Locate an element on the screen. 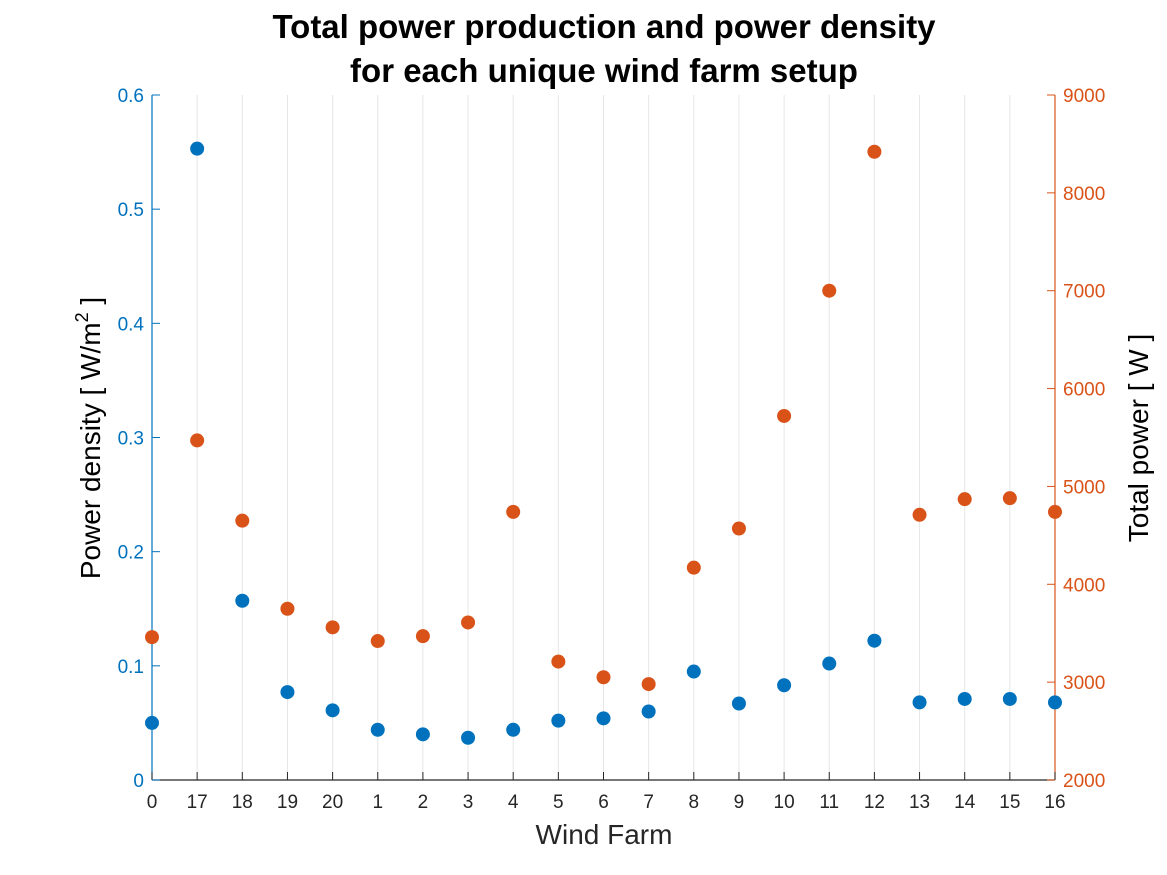  x-tick-label: 6 is located at coordinates (603, 802).